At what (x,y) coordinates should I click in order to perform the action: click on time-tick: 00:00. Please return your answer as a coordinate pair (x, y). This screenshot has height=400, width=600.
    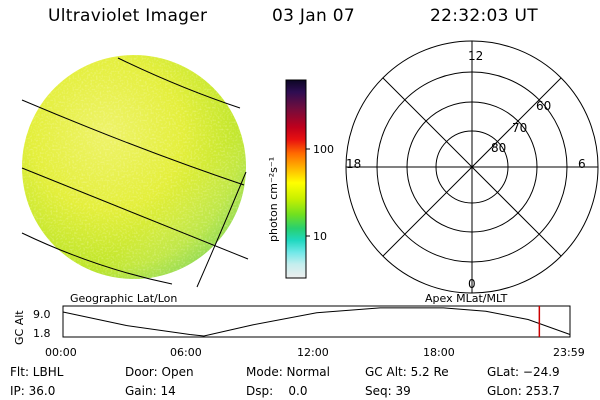
    Looking at the image, I should click on (61, 352).